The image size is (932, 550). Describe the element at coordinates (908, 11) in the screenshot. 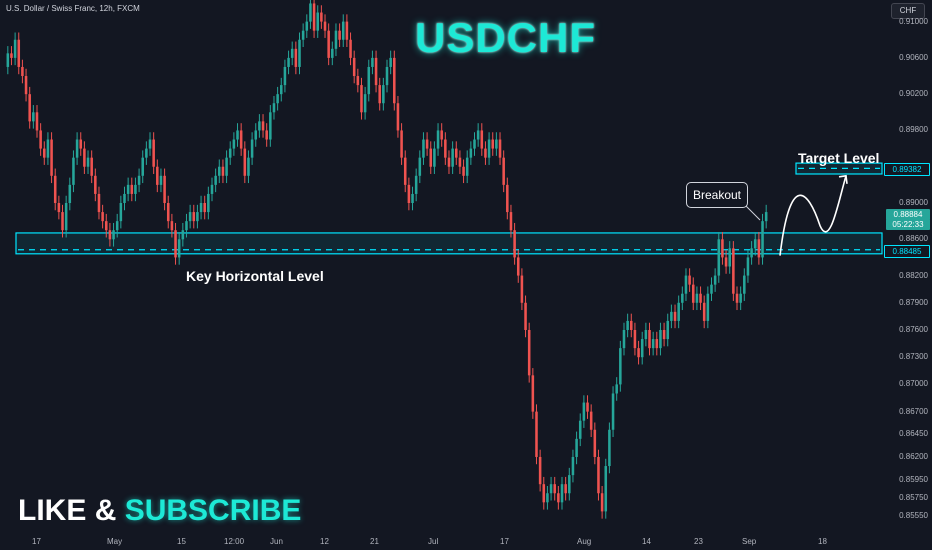

I see `currency-button: CHF` at that location.